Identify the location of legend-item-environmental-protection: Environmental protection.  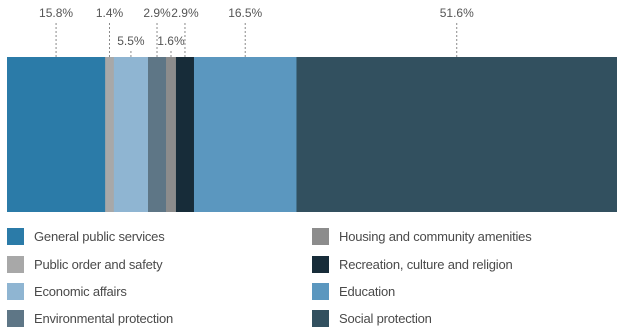
(90, 318).